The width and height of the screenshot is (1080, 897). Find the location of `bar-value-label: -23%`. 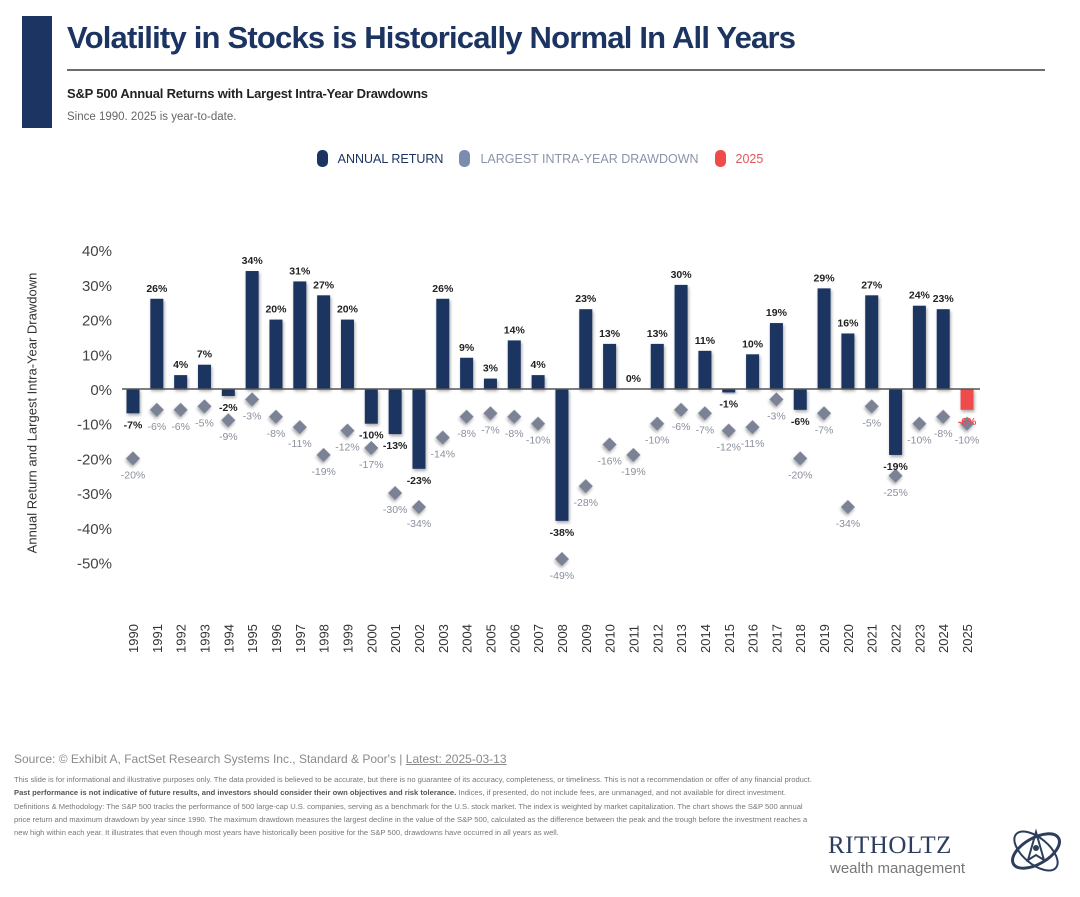

bar-value-label: -23% is located at coordinates (419, 481).